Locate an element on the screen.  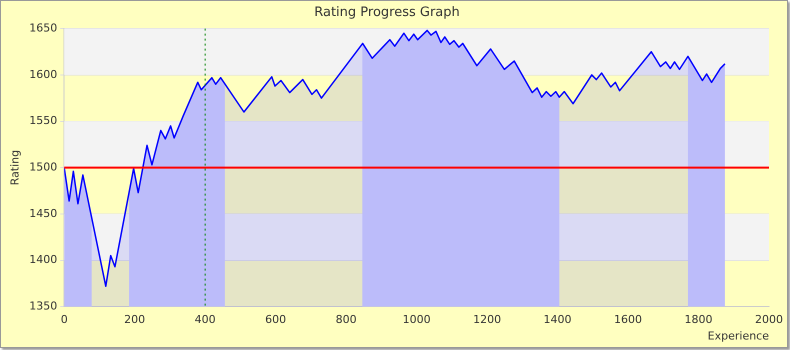
y-tick-label: 1650 is located at coordinates (43, 27).